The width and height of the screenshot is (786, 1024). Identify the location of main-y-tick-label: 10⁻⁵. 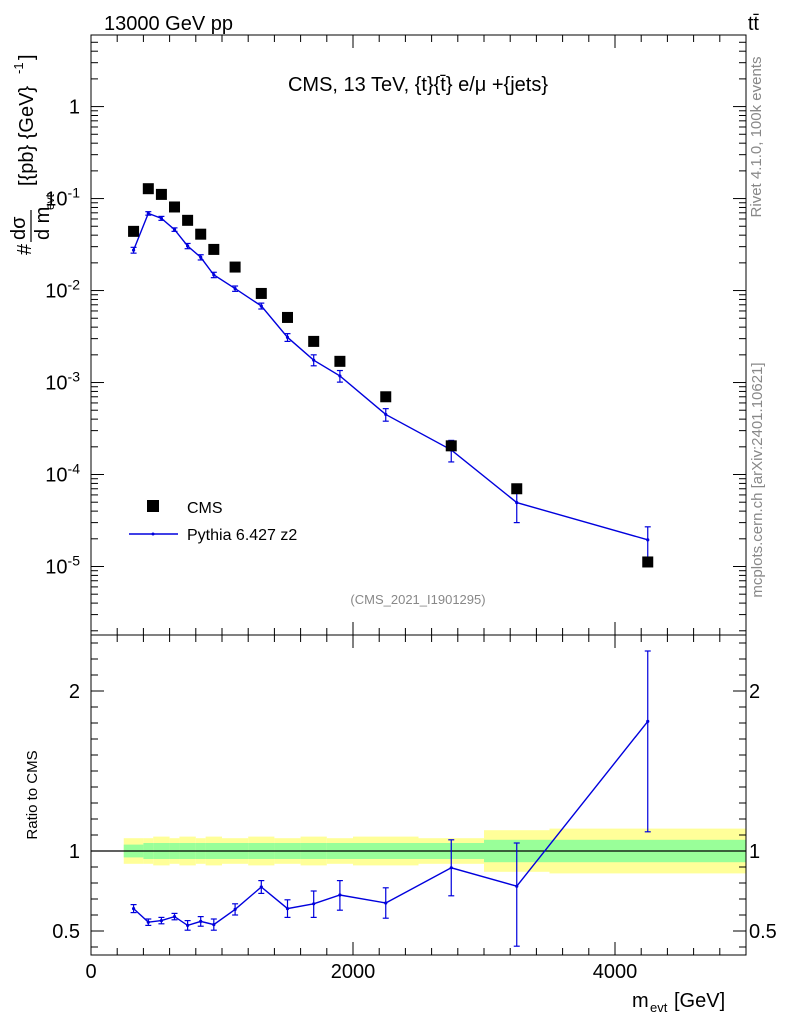
(62, 565).